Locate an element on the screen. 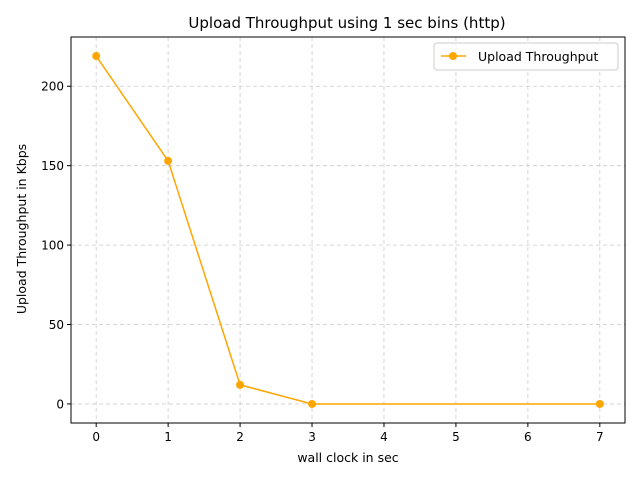 The image size is (640, 480). x-tick-label: 4 is located at coordinates (384, 437).